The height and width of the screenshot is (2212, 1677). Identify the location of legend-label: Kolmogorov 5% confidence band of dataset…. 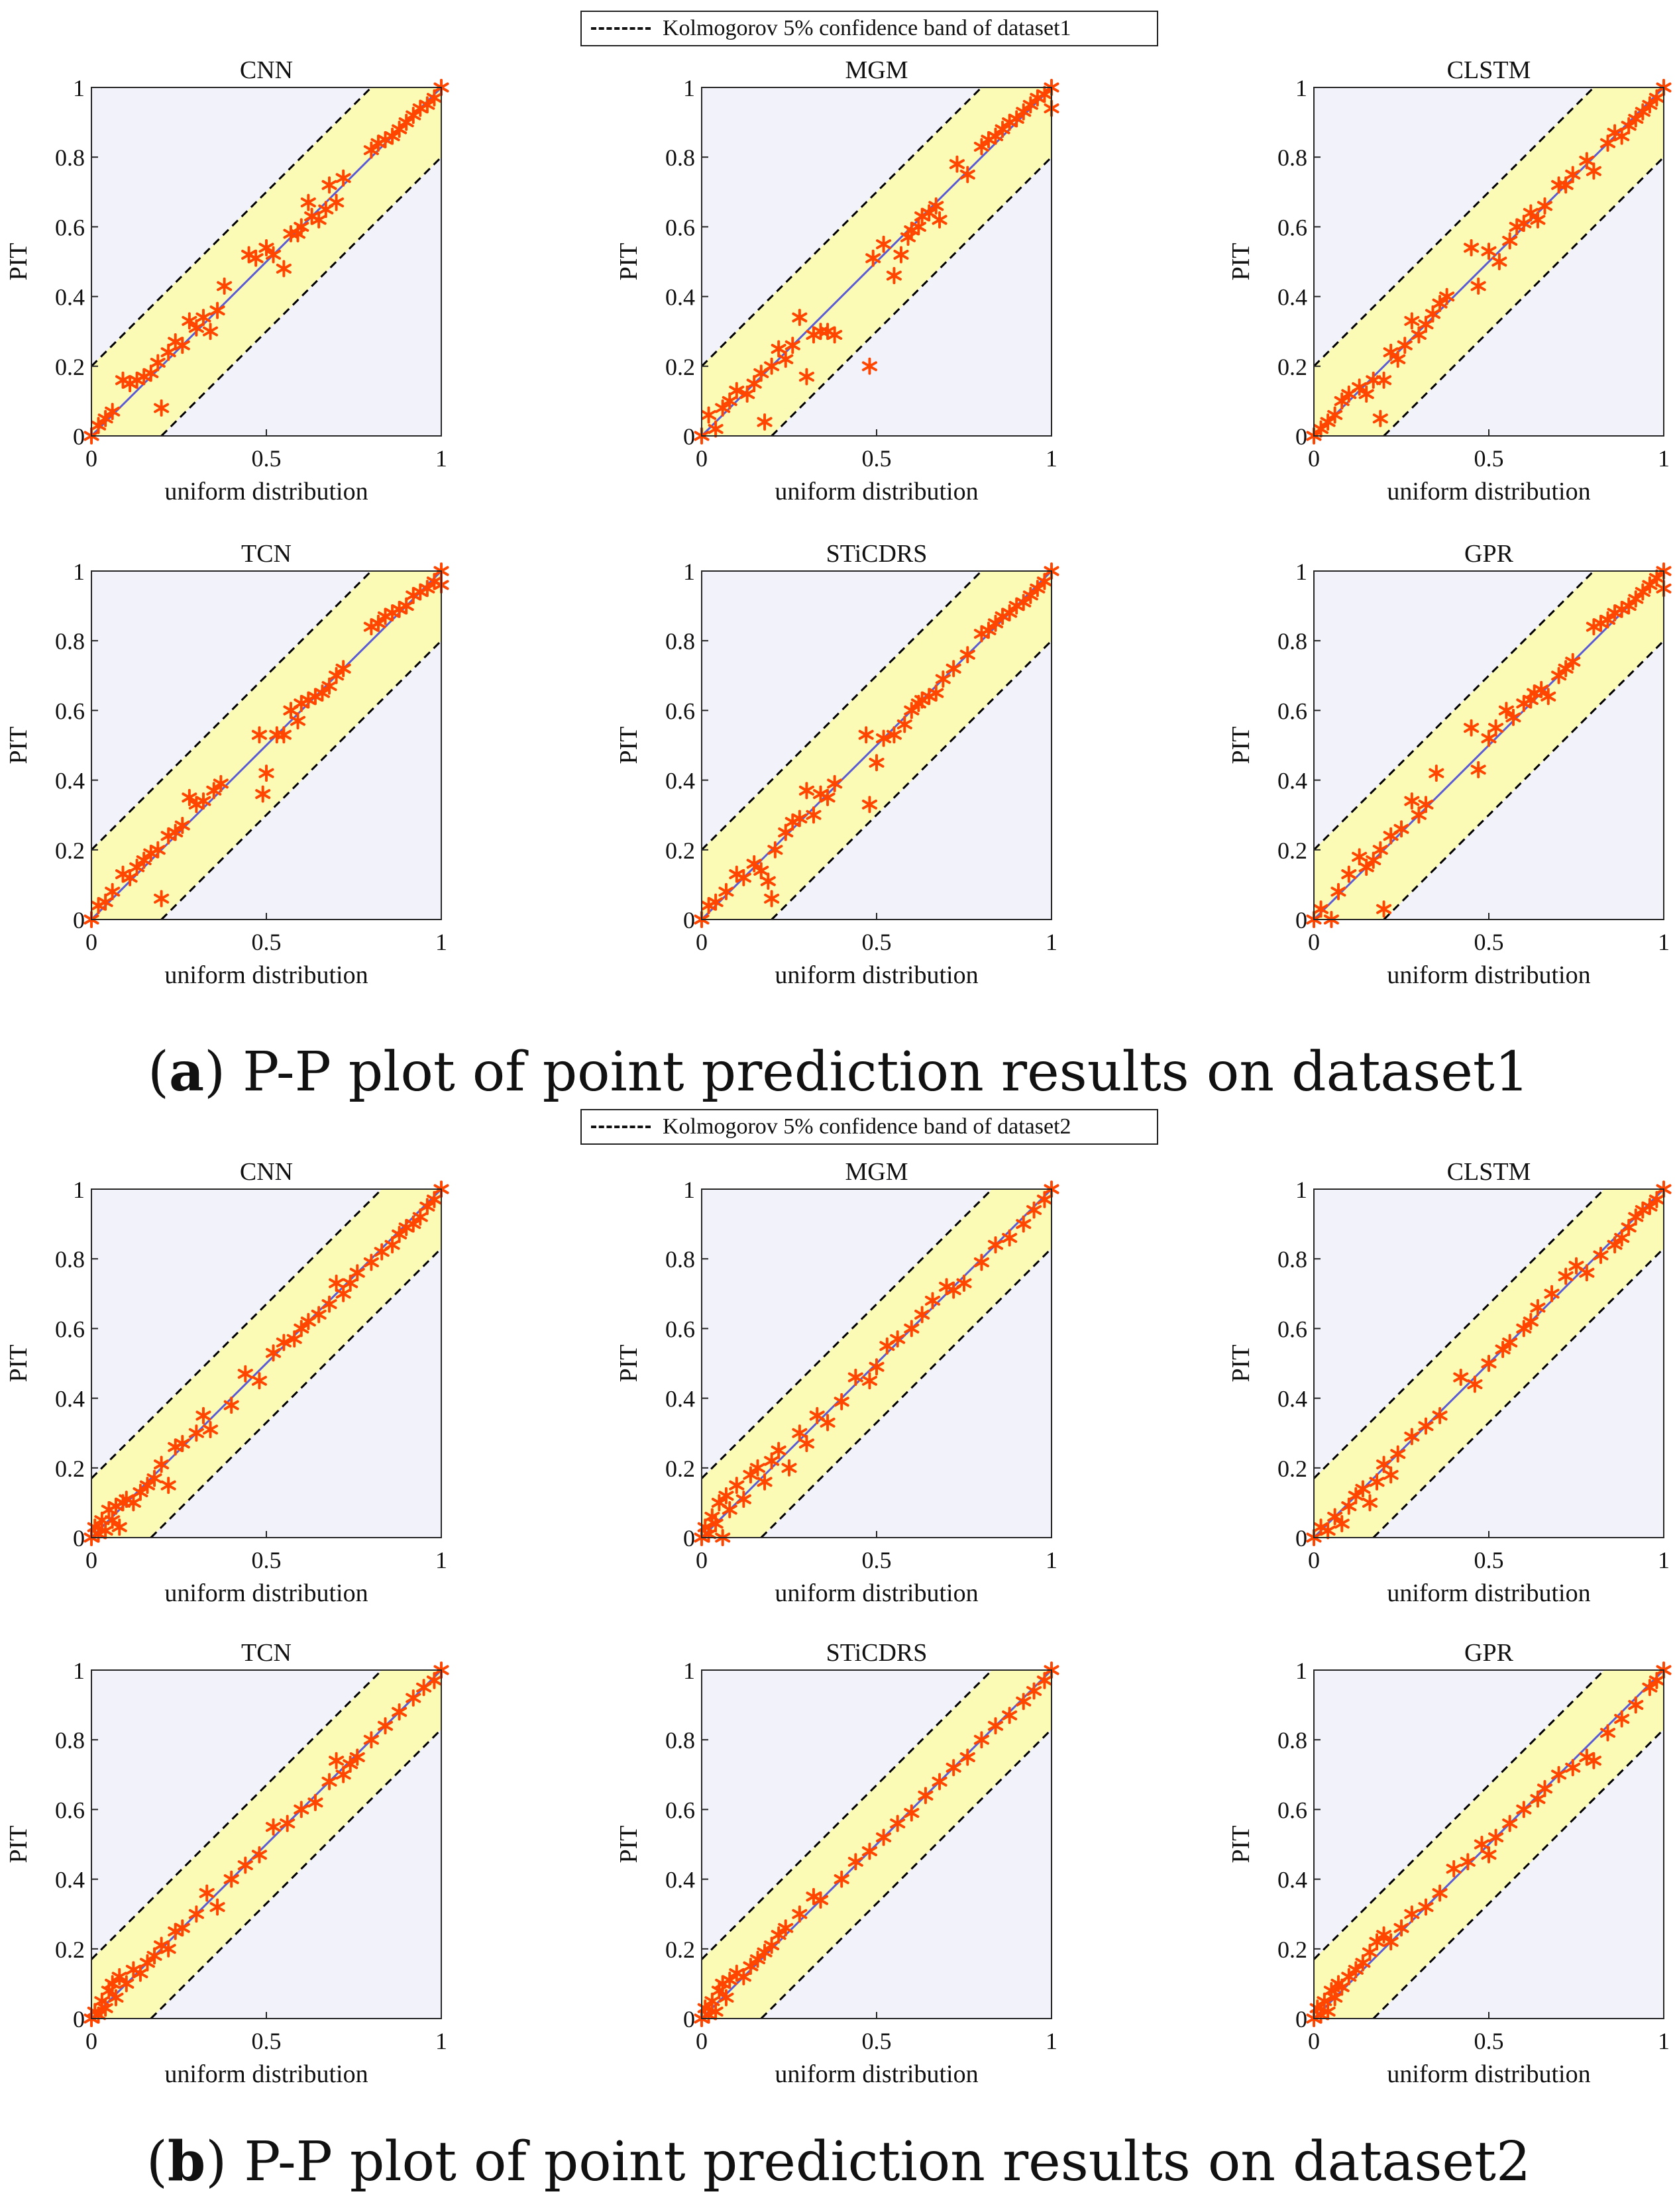
(867, 28).